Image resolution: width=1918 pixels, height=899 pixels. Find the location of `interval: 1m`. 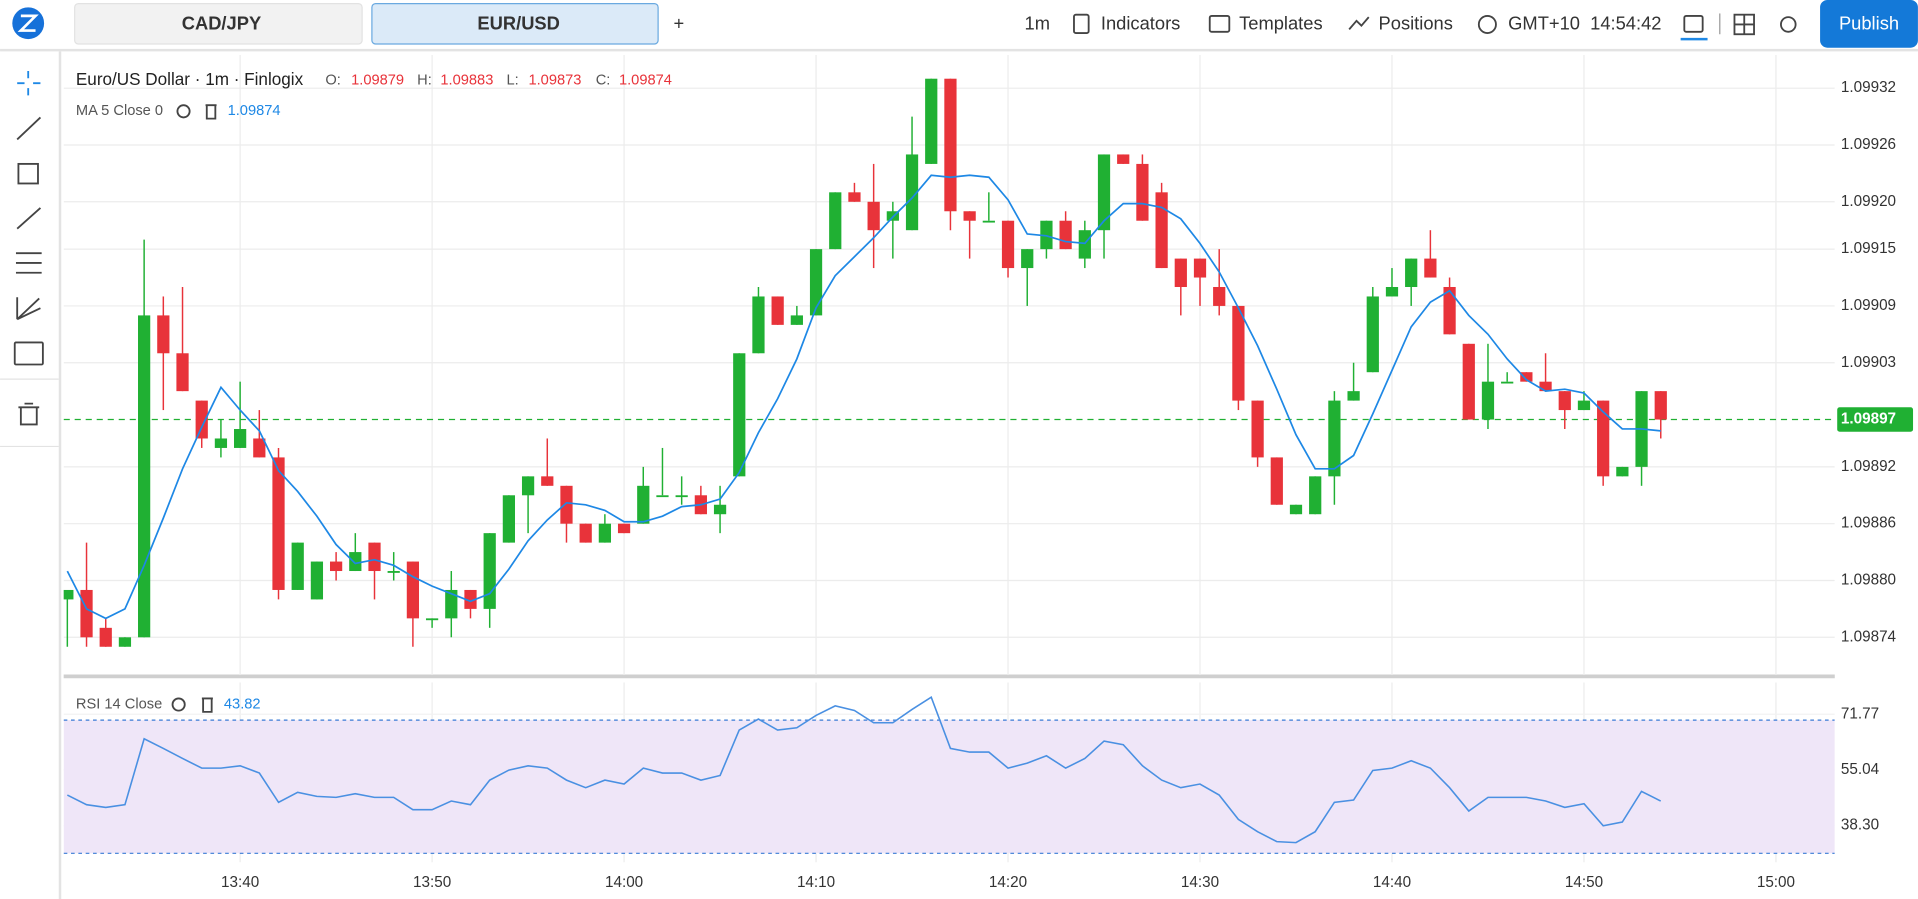

interval: 1m is located at coordinates (1037, 22).